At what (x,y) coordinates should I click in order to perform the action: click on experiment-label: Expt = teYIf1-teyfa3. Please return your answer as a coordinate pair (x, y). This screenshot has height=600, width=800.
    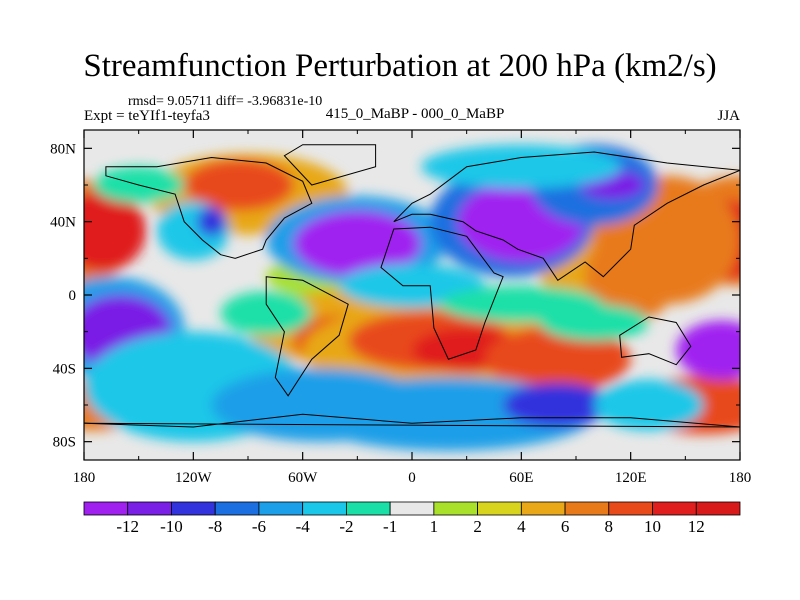
    Looking at the image, I should click on (147, 116).